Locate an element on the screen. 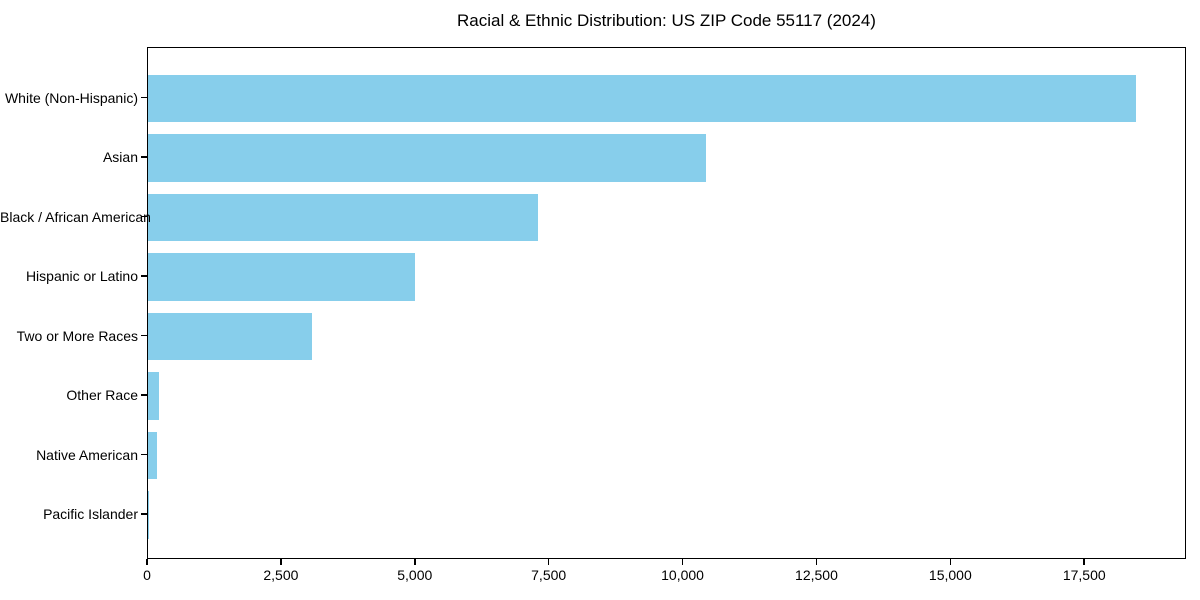  x-tick-label-5: 12,500 is located at coordinates (816, 575).